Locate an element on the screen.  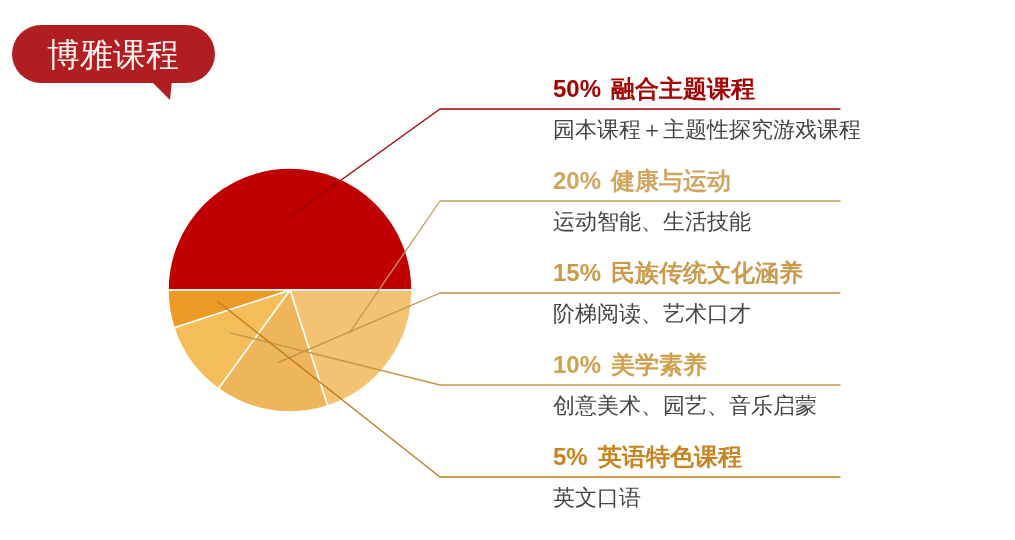
slice-label: 融合主题课程 is located at coordinates (683, 88).